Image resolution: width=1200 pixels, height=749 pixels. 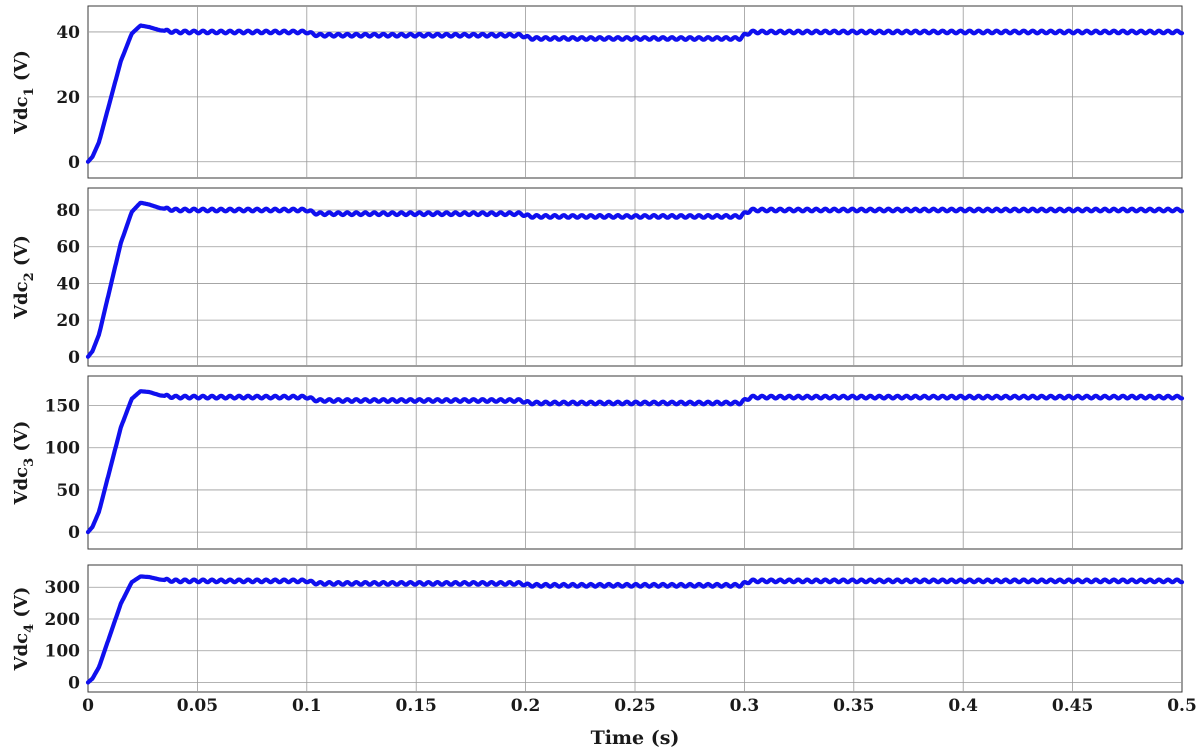 What do you see at coordinates (1182, 706) in the screenshot?
I see `x-tick-label: 0.5` at bounding box center [1182, 706].